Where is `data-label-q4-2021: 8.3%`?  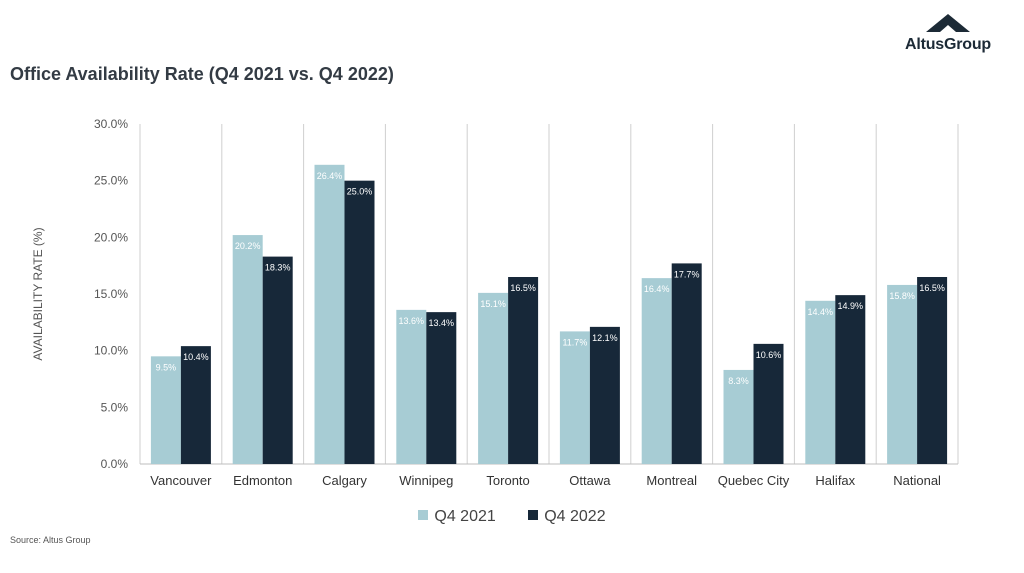
data-label-q4-2021: 8.3% is located at coordinates (738, 381).